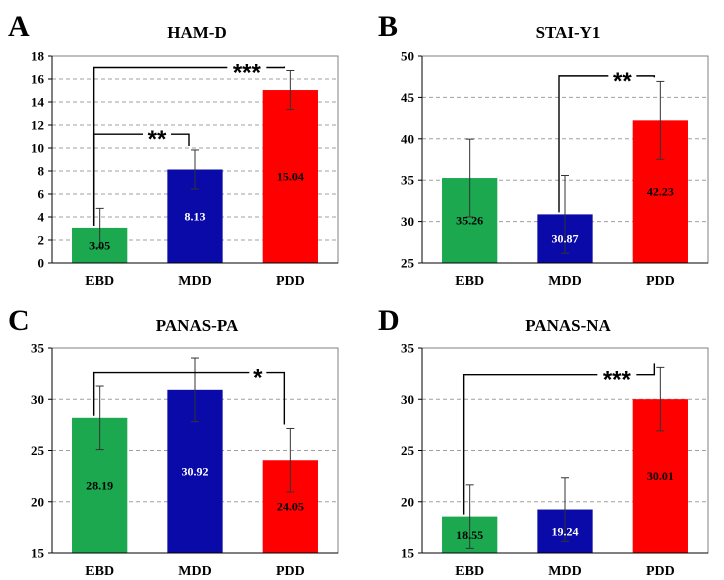 The image size is (724, 580). I want to click on panel-c-ytick-label: 30, so click(37, 399).